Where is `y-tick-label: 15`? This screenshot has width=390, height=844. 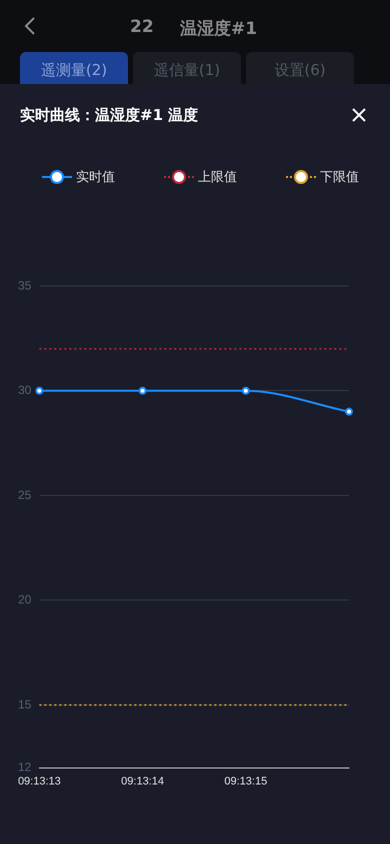 y-tick-label: 15 is located at coordinates (25, 704).